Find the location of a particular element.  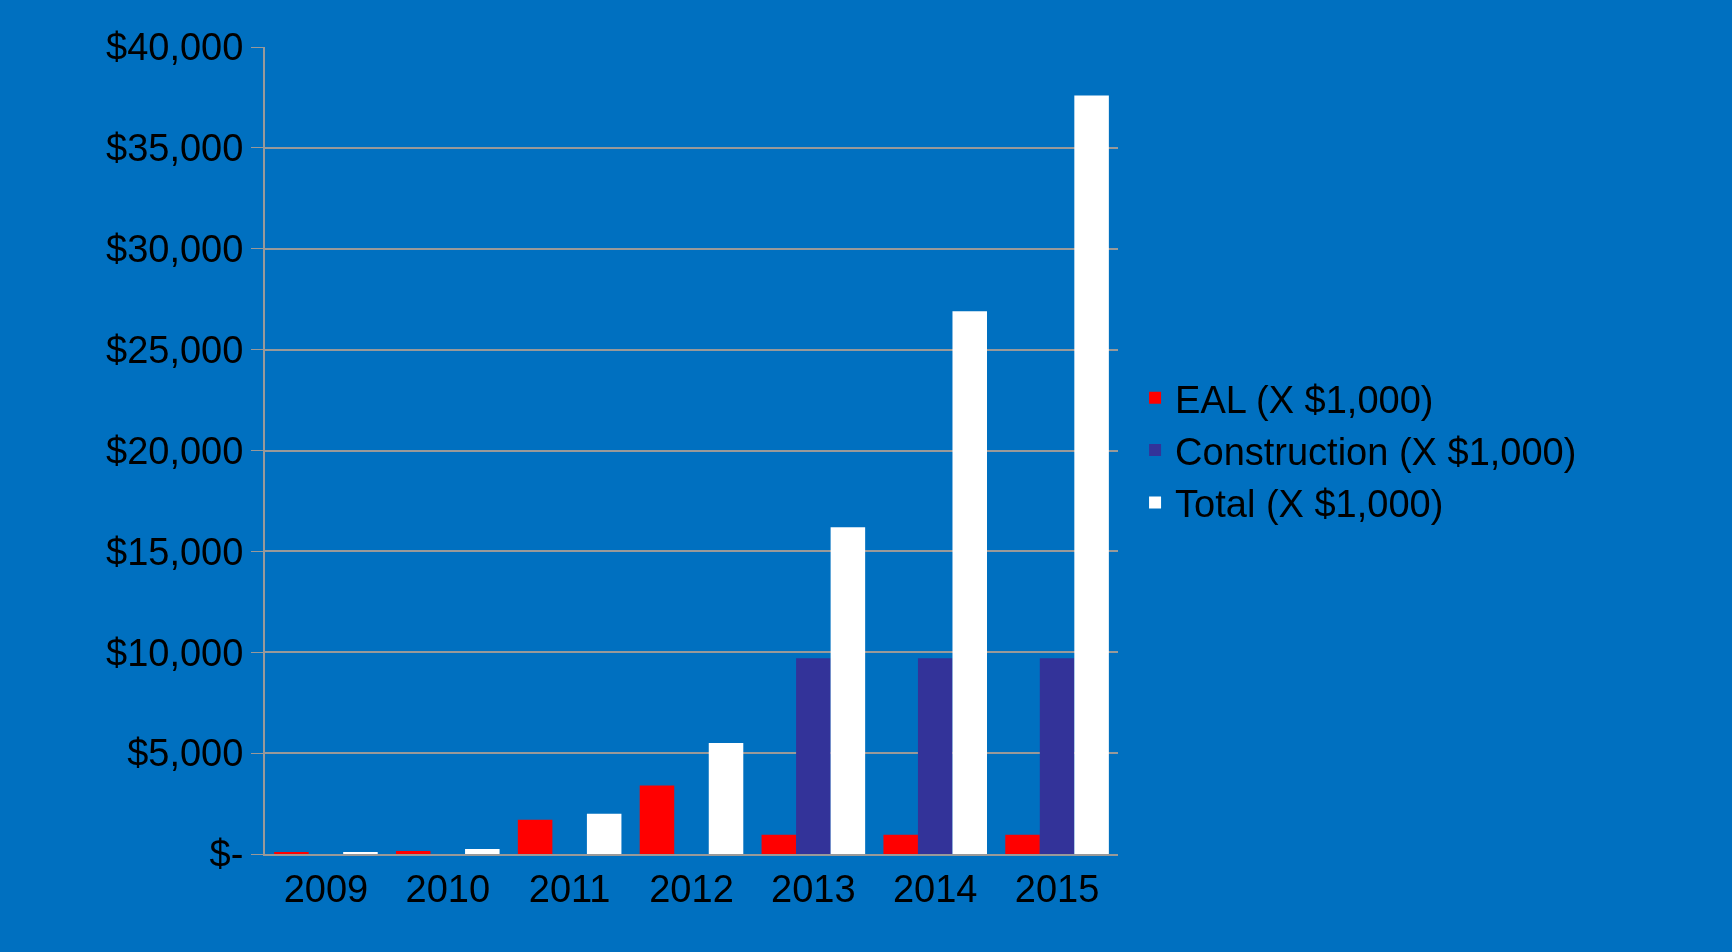

x-tick-label: 2013 is located at coordinates (813, 888).